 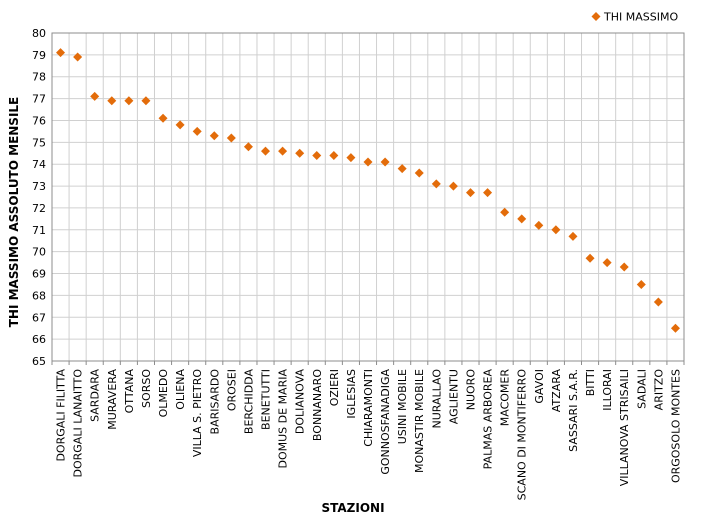 What do you see at coordinates (352, 508) in the screenshot?
I see `x-axis-title: STAZIONI` at bounding box center [352, 508].